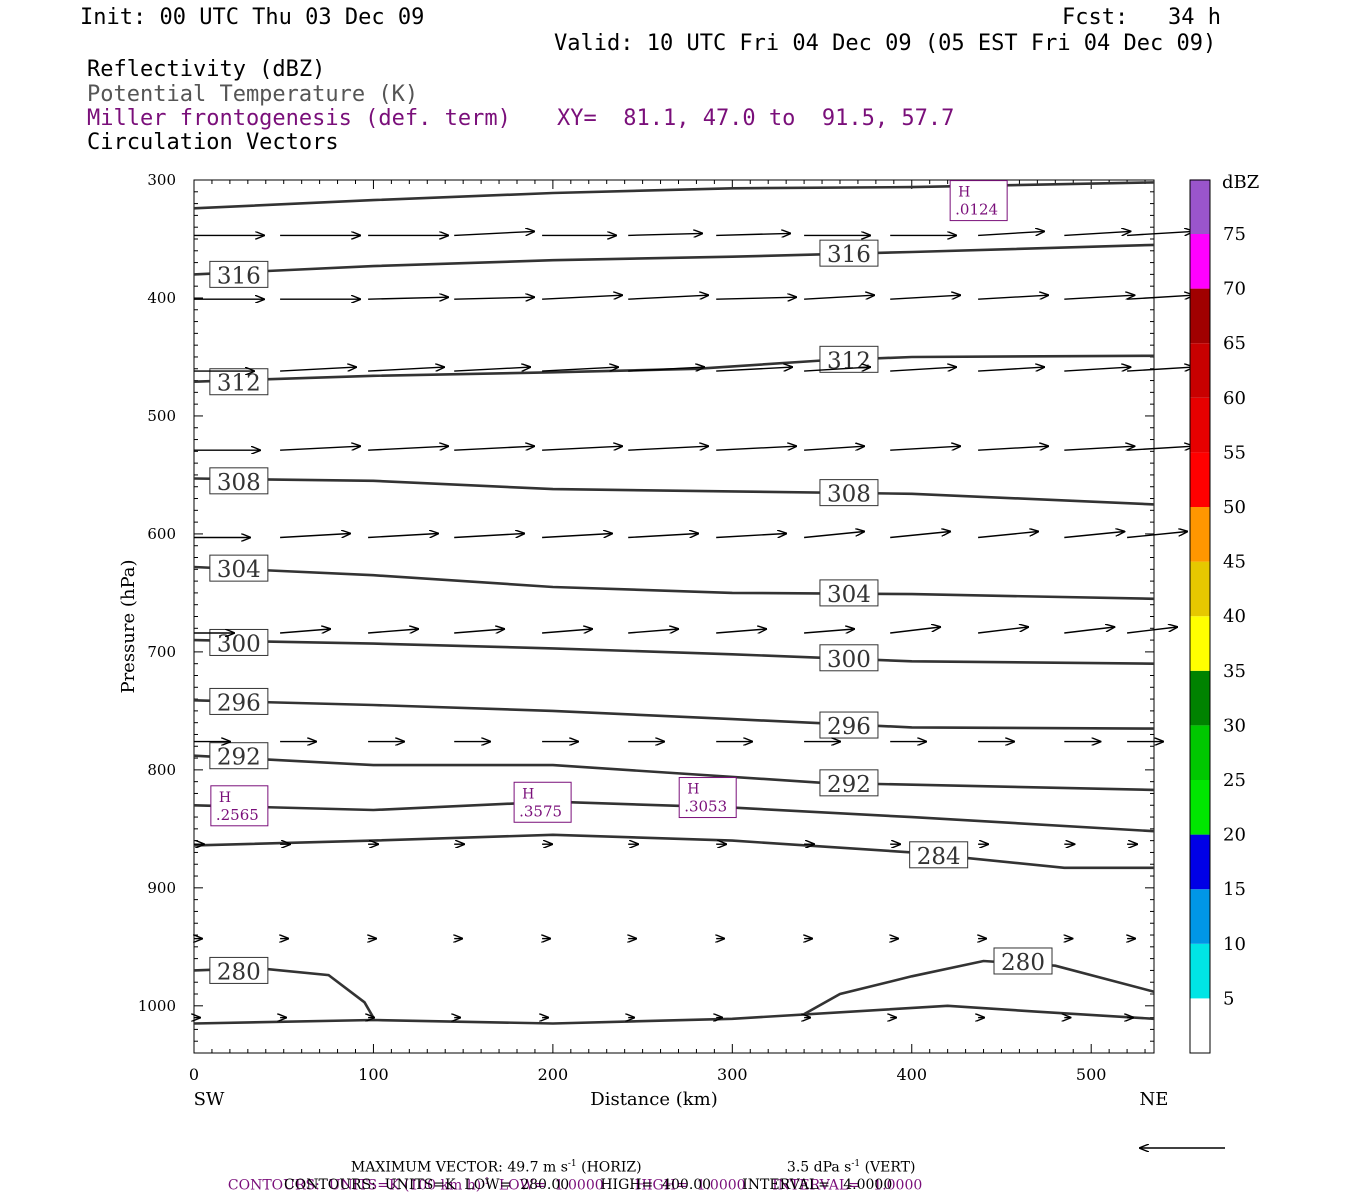  Describe the element at coordinates (611, 1167) in the screenshot. I see `max-vector-horiz-unit: (HORIZ)` at that location.